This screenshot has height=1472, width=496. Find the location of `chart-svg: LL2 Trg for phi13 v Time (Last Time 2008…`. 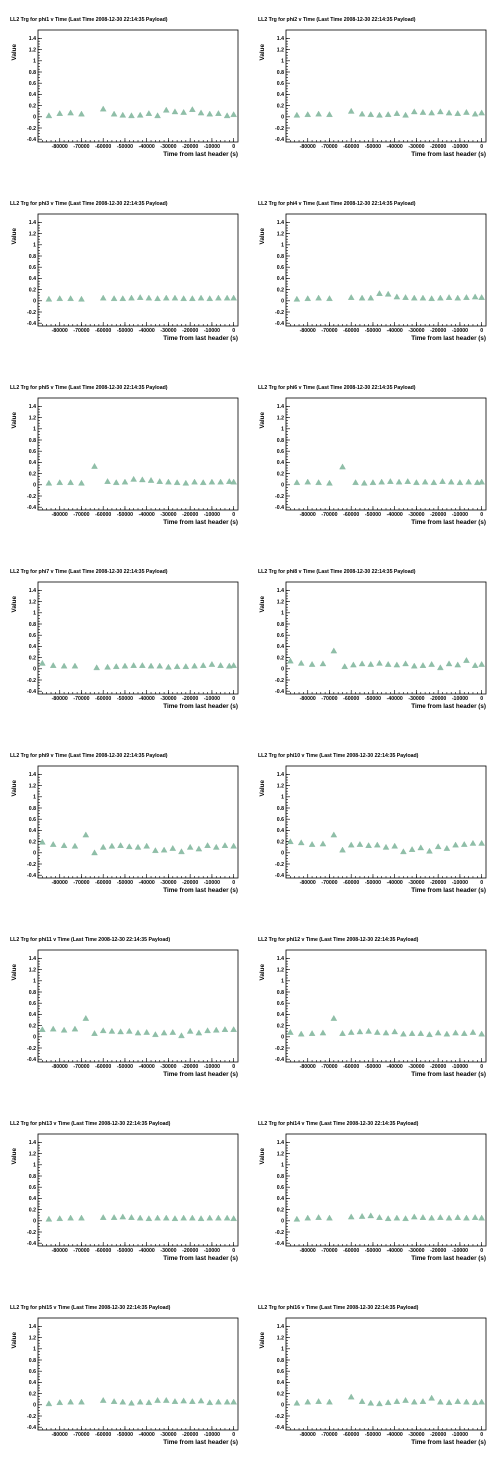

chart-svg: LL2 Trg for phi13 v Time (Last Time 2008… is located at coordinates (124, 1191).